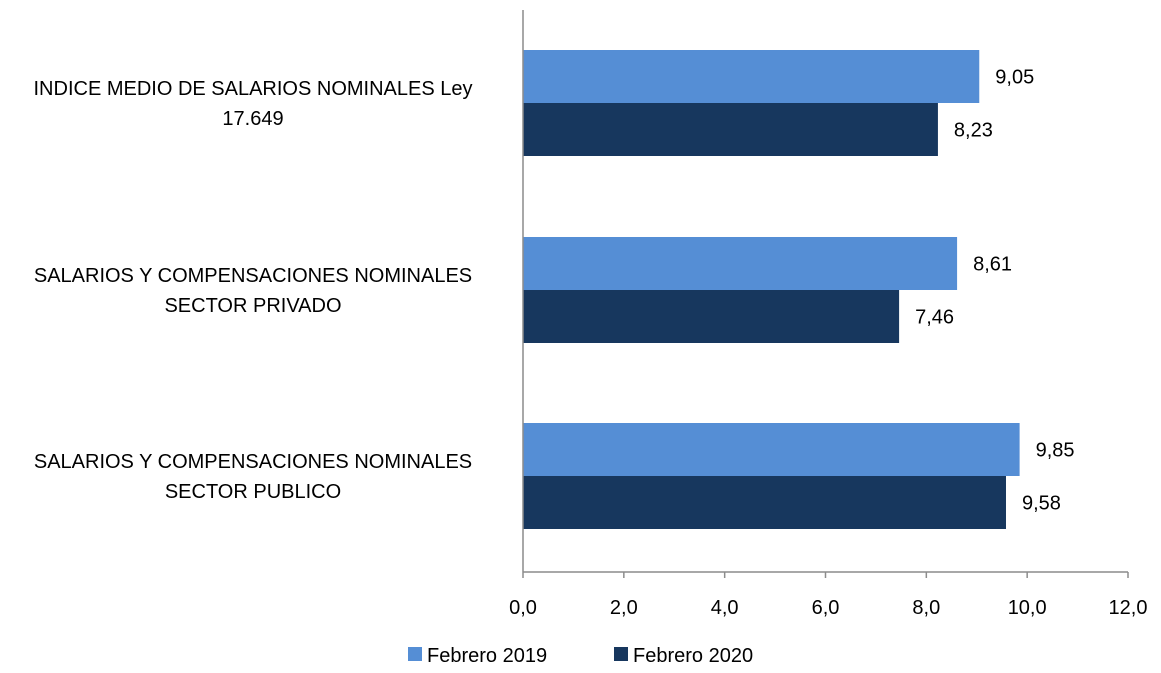 The width and height of the screenshot is (1161, 673). Describe the element at coordinates (253, 462) in the screenshot. I see `category-label-3-line-1: SALARIOS Y COMPENSACIONES NOMINALES` at that location.